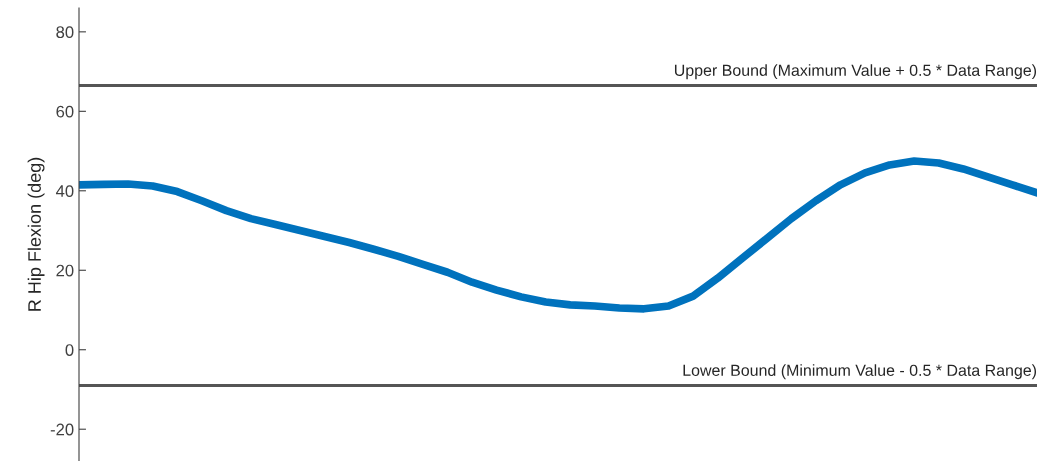  What do you see at coordinates (65, 32) in the screenshot?
I see `y-tick-label: 80` at bounding box center [65, 32].